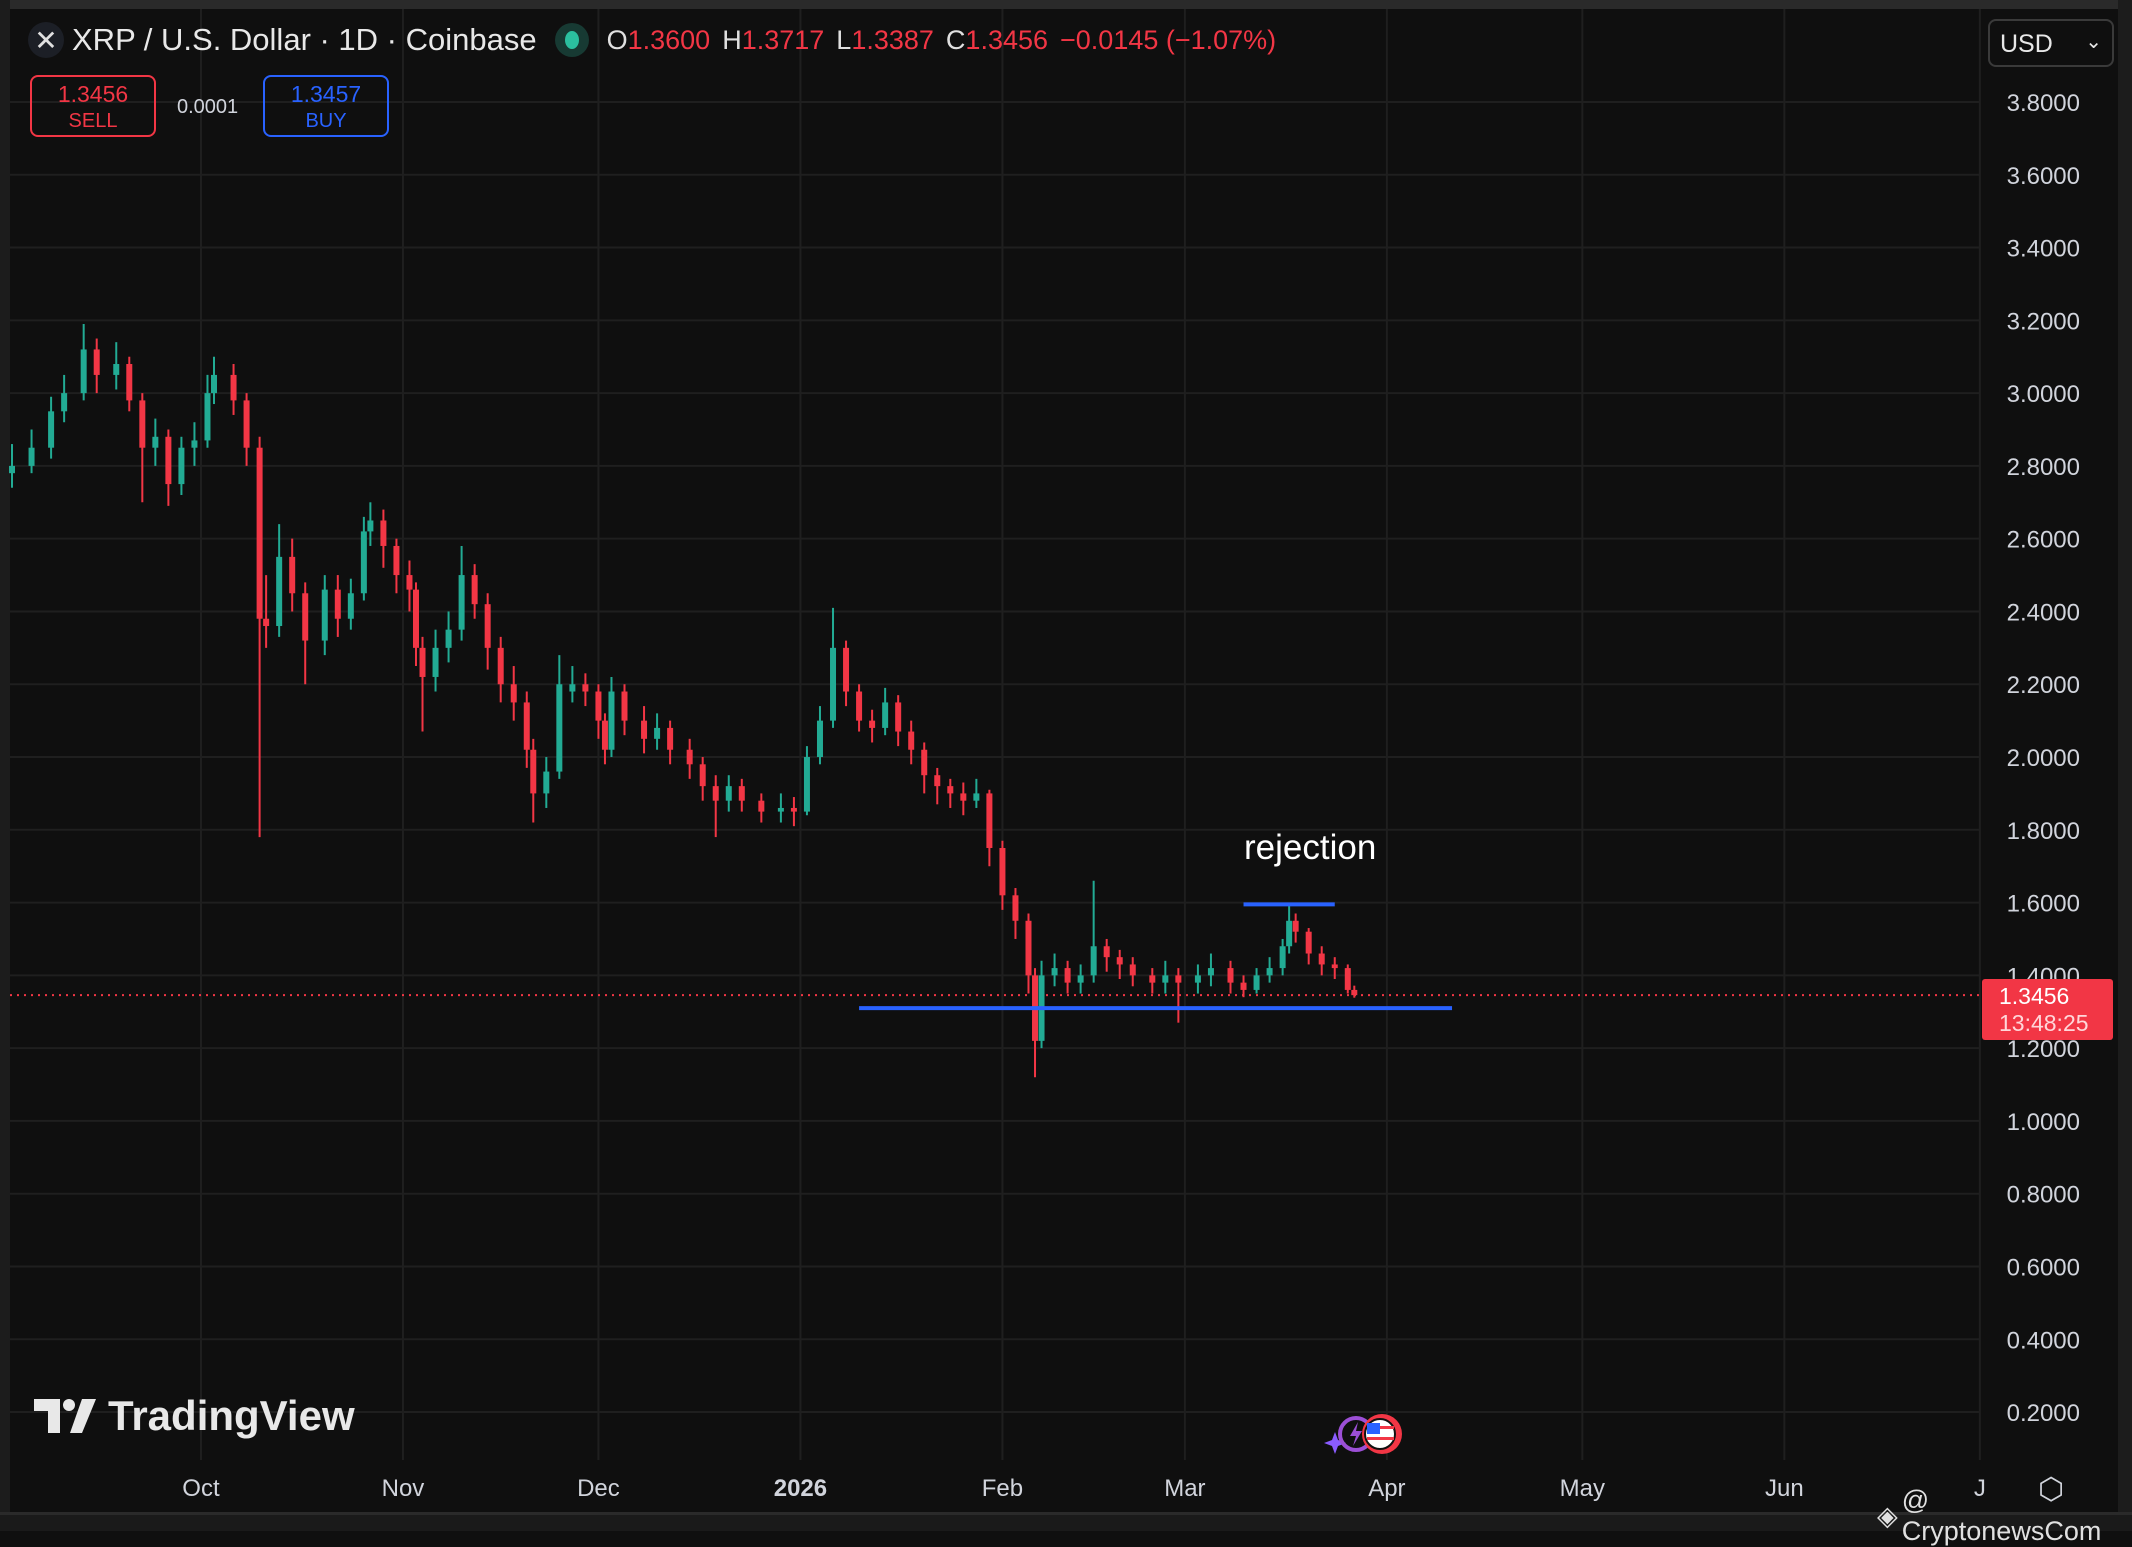 Image resolution: width=2132 pixels, height=1547 pixels. I want to click on sell-button: 1.3456 SELL, so click(93, 106).